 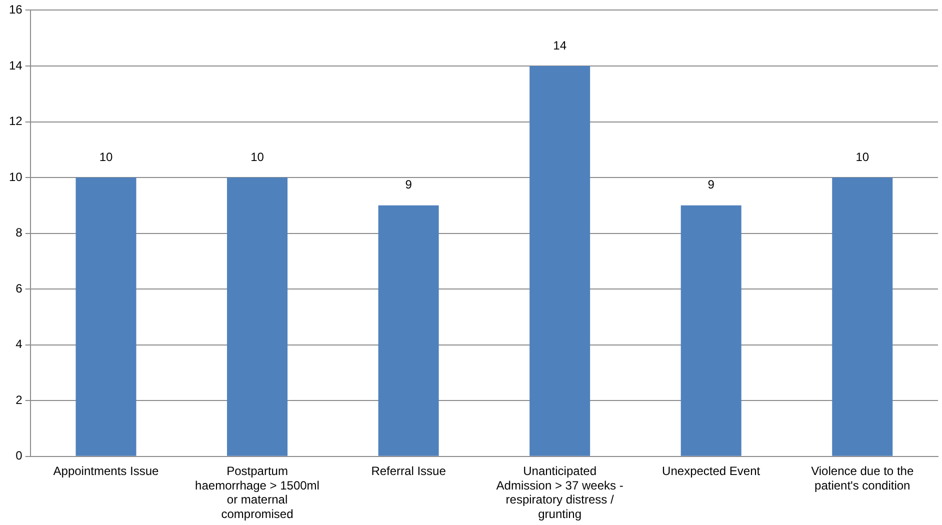 I want to click on x-tick-label: Postpartum haemorrhage > 1500ml or maternal compromised, so click(x=257, y=493).